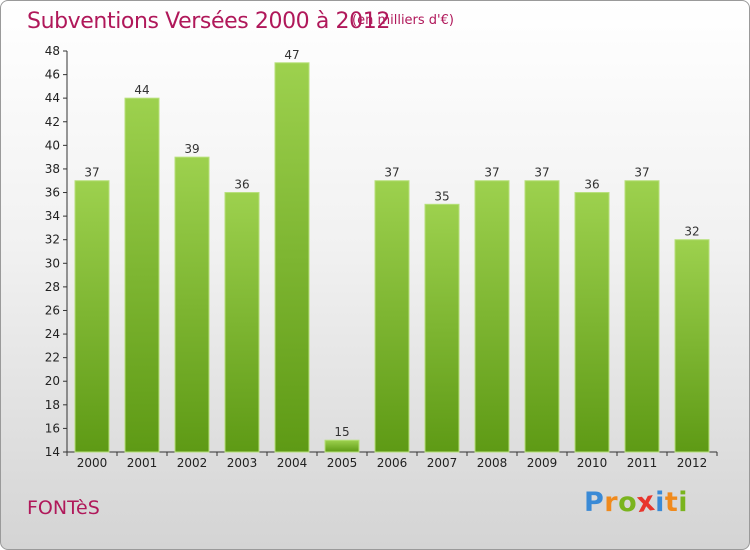  Describe the element at coordinates (671, 502) in the screenshot. I see `logo-letter: t` at that location.